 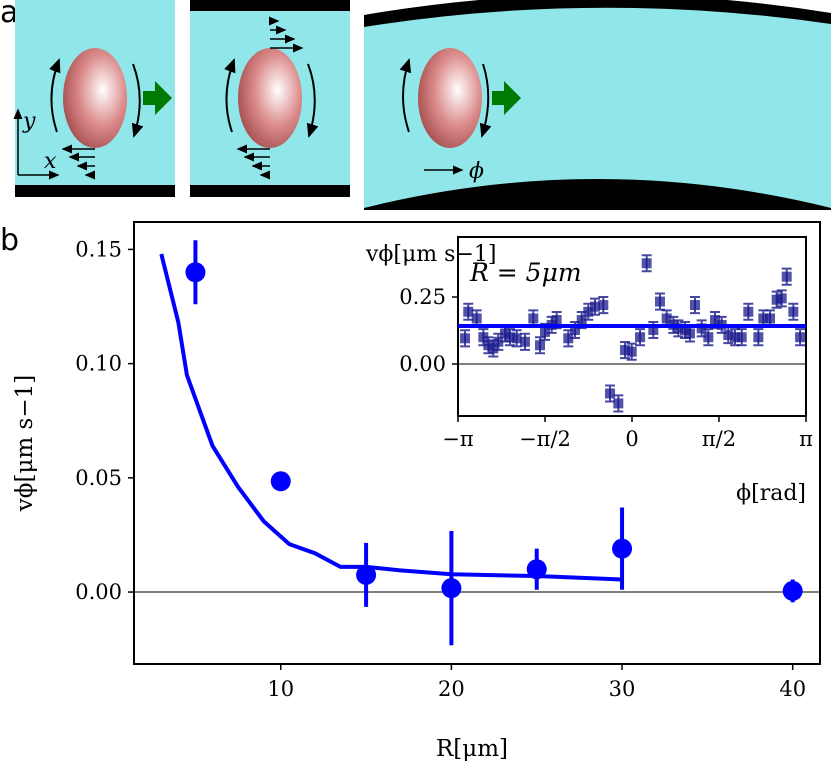 I want to click on y-tick-label: 0.10, so click(x=98, y=364).